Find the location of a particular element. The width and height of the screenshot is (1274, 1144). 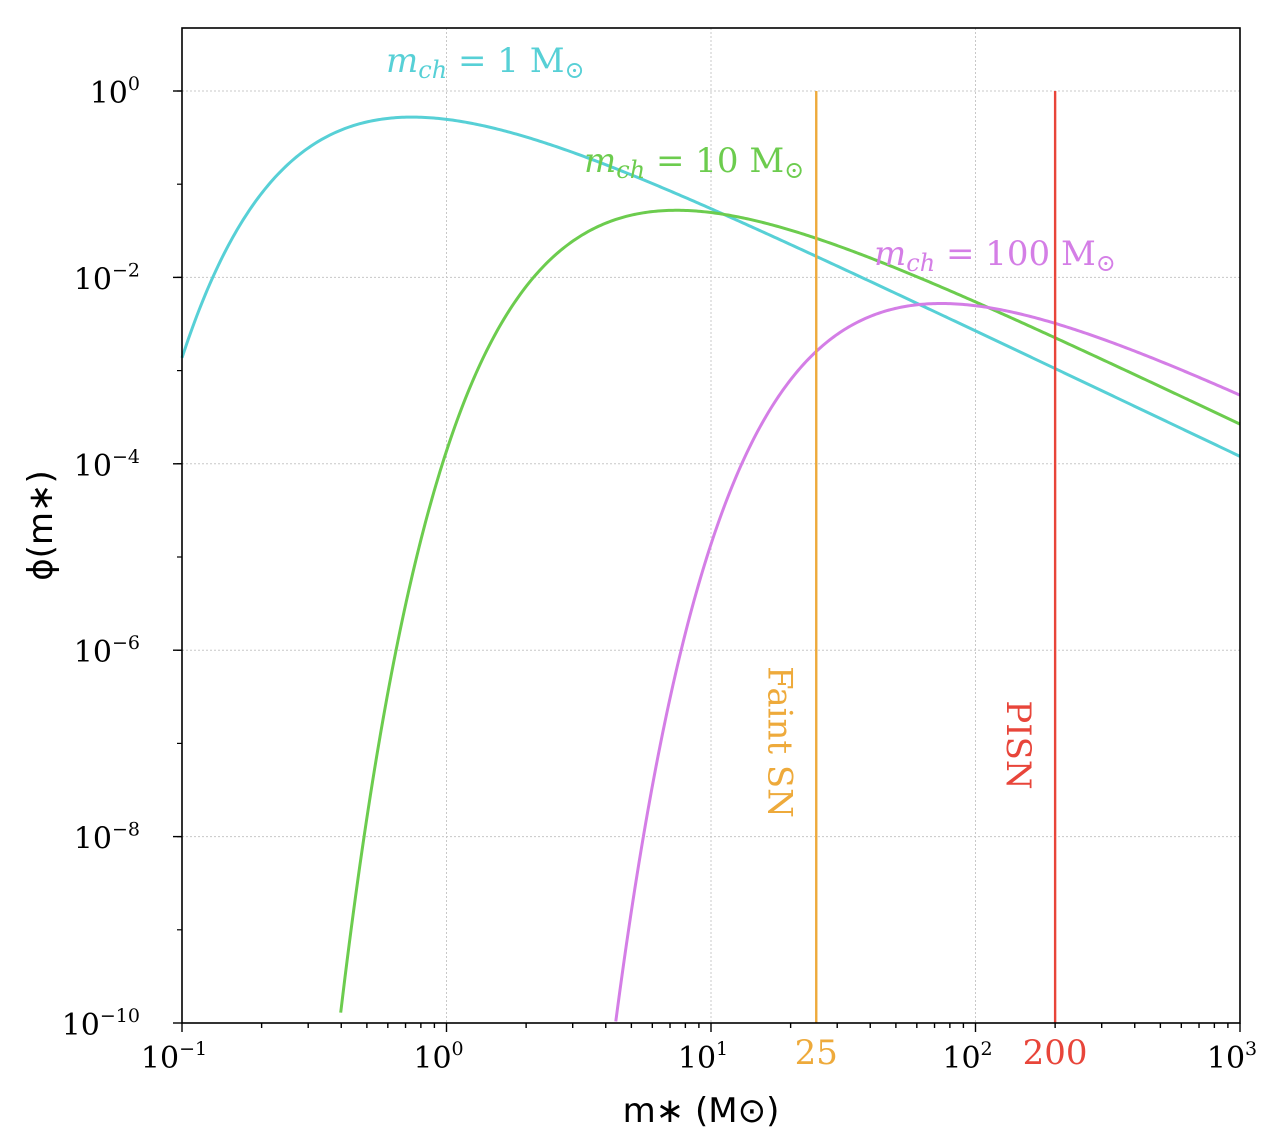

series-label-mch-100: mch = 100 M⊙ is located at coordinates (995, 255).